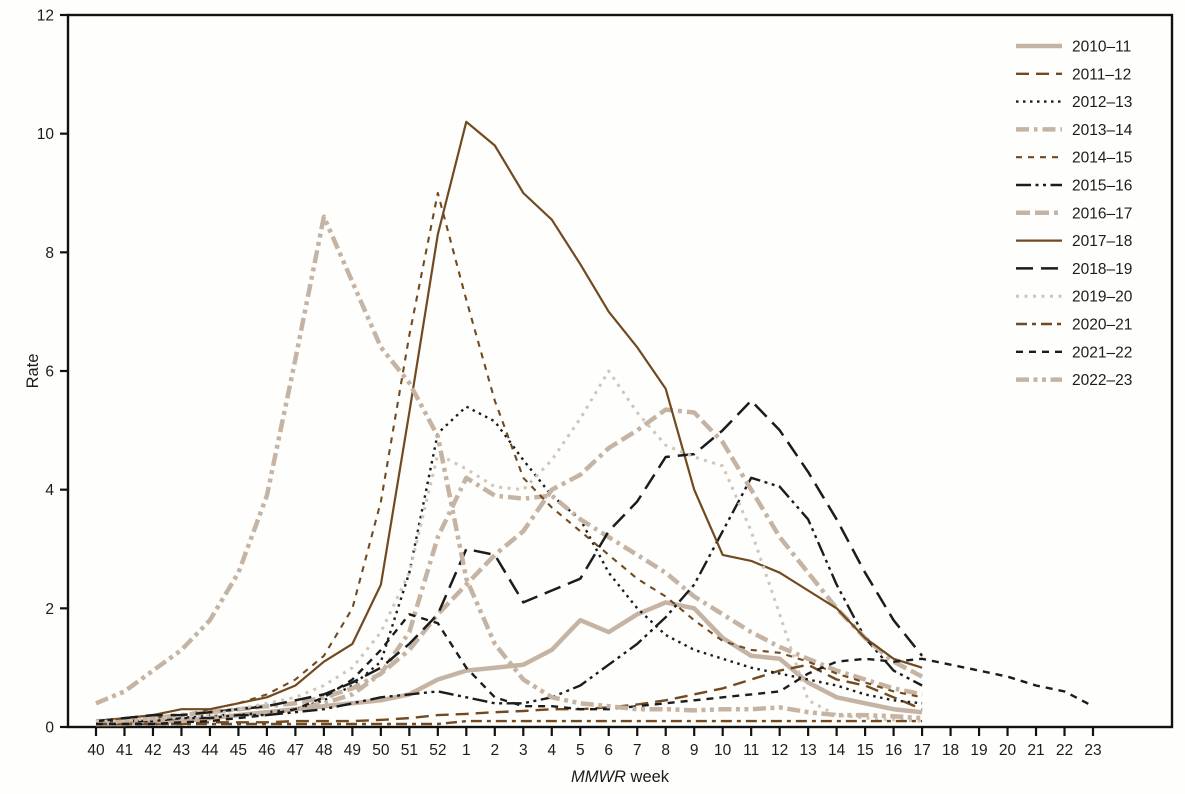 This screenshot has width=1185, height=794. What do you see at coordinates (1102, 380) in the screenshot?
I see `legend-label: 2022–23` at bounding box center [1102, 380].